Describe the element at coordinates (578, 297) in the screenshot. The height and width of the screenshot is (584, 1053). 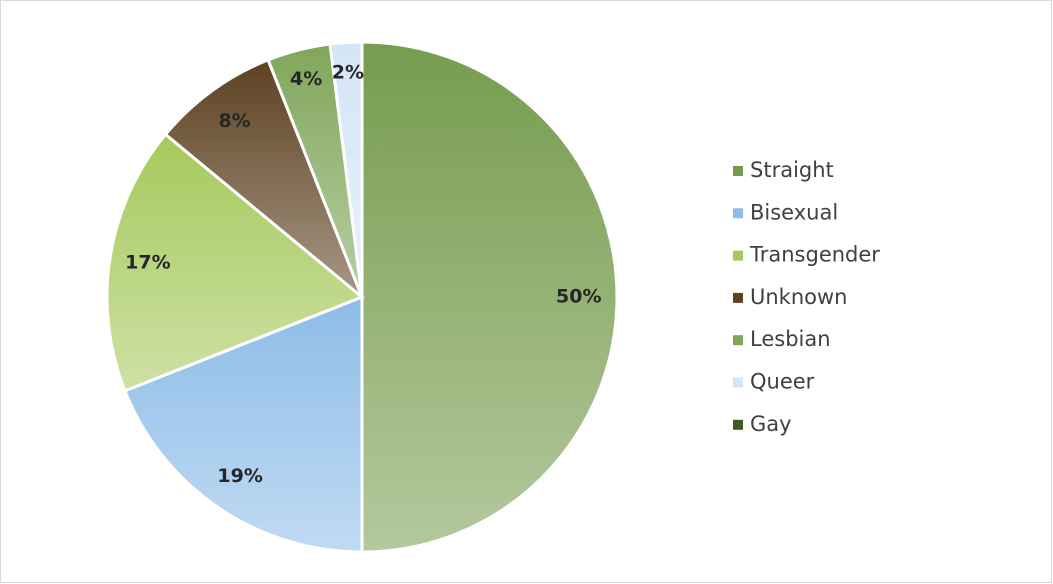
I see `data-label: 50%` at that location.